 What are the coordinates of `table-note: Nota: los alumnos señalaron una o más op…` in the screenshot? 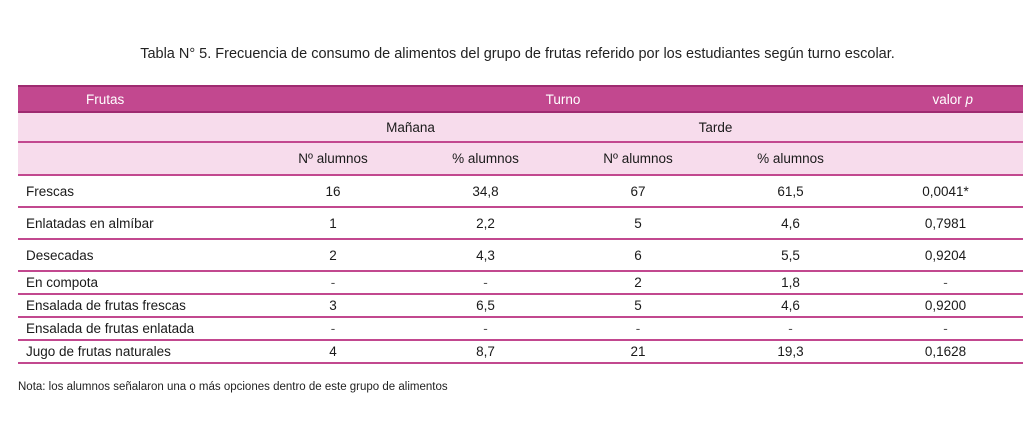 It's located at (233, 387).